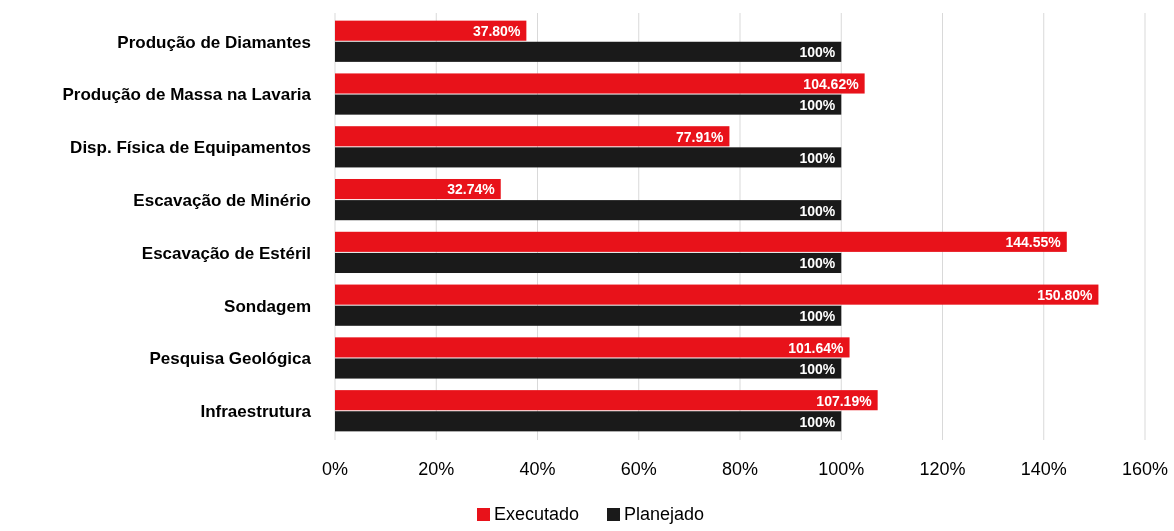 The height and width of the screenshot is (531, 1174). I want to click on data-label: 37.80%, so click(496, 31).